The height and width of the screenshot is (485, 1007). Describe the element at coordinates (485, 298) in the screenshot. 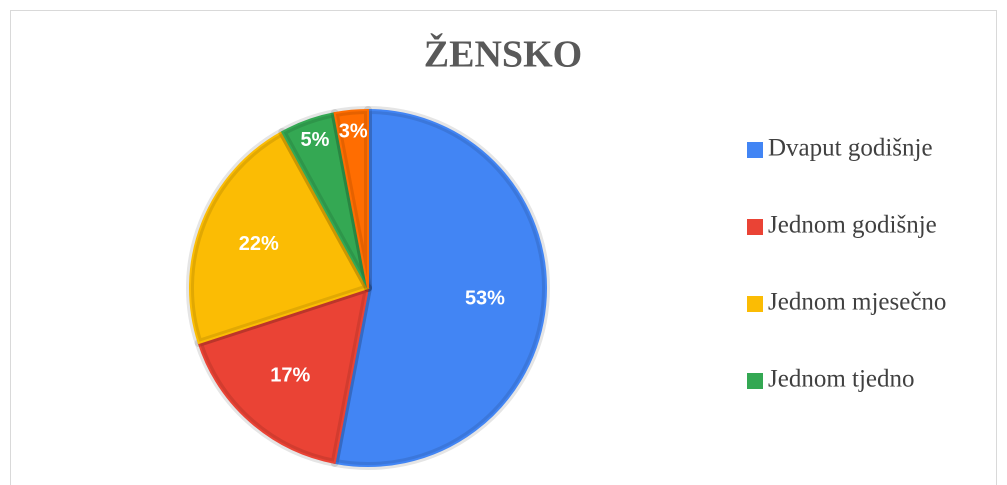

I see `value-label: 53%` at that location.